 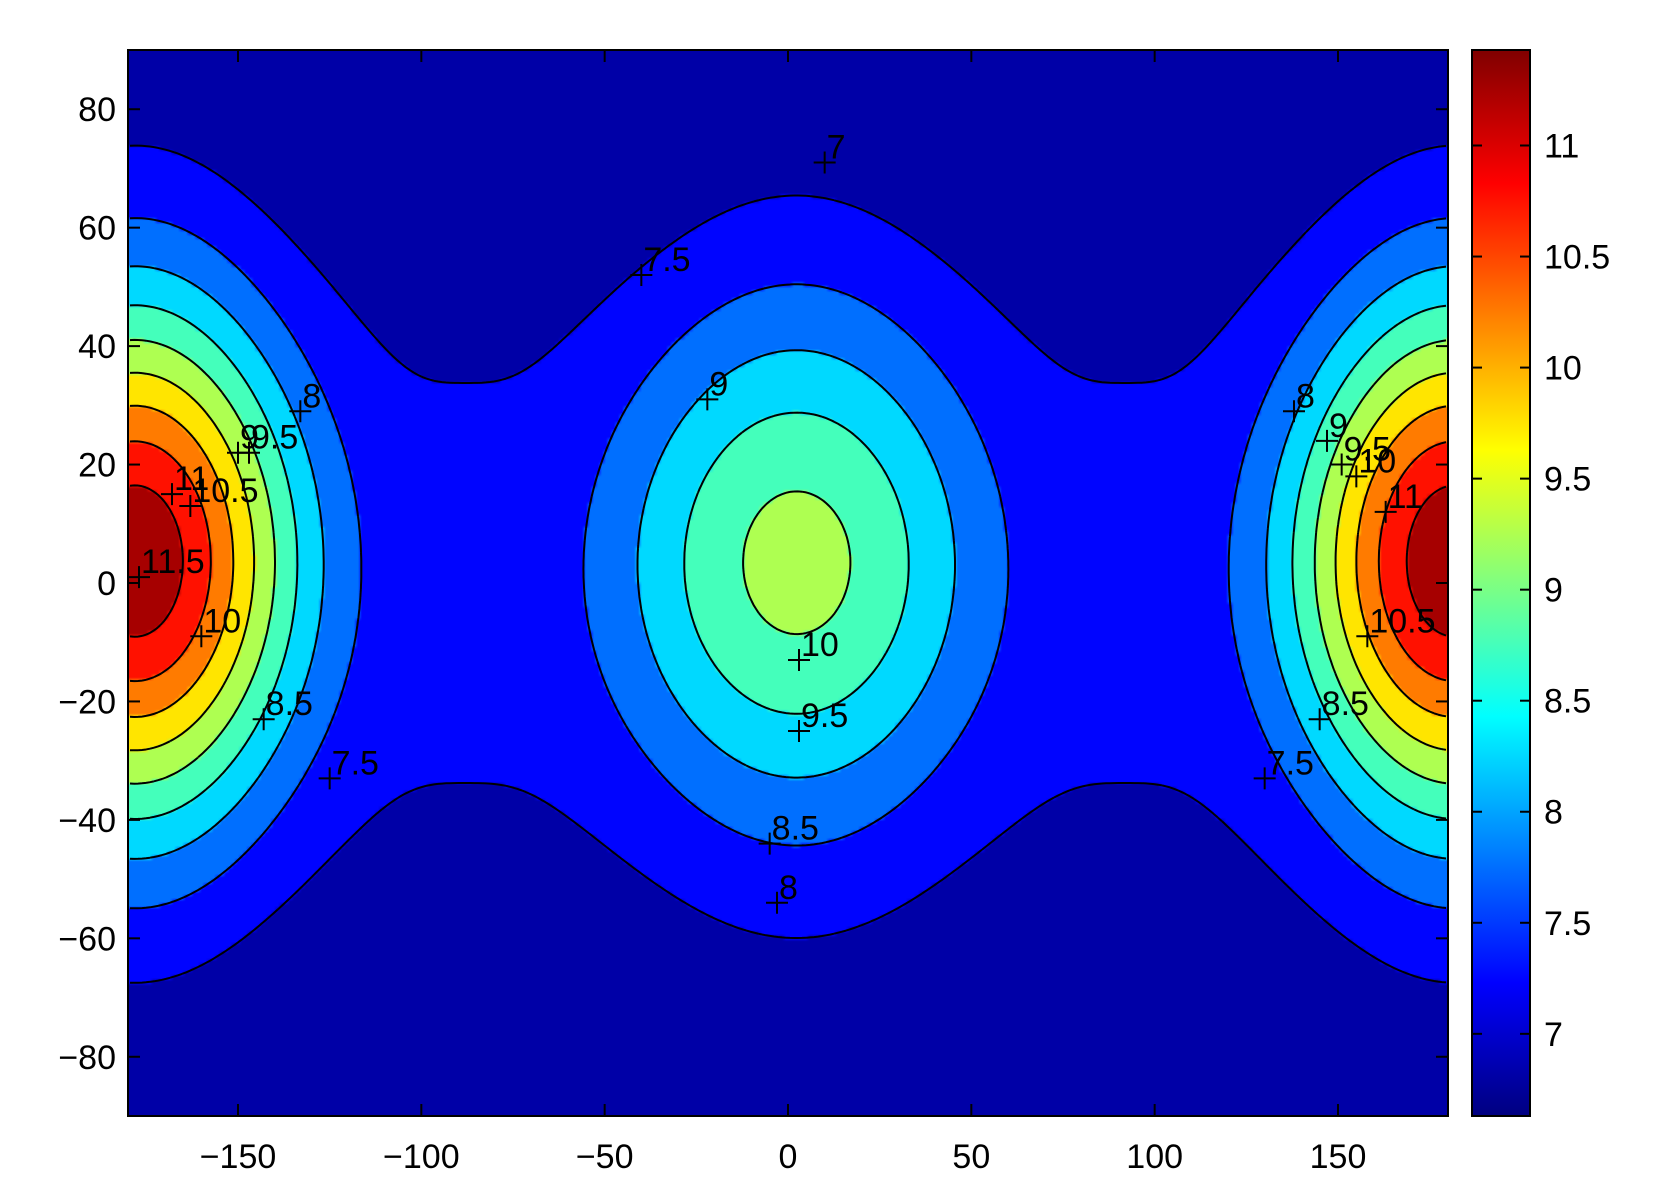 What do you see at coordinates (87, 939) in the screenshot?
I see `y-tick-label: −60` at bounding box center [87, 939].